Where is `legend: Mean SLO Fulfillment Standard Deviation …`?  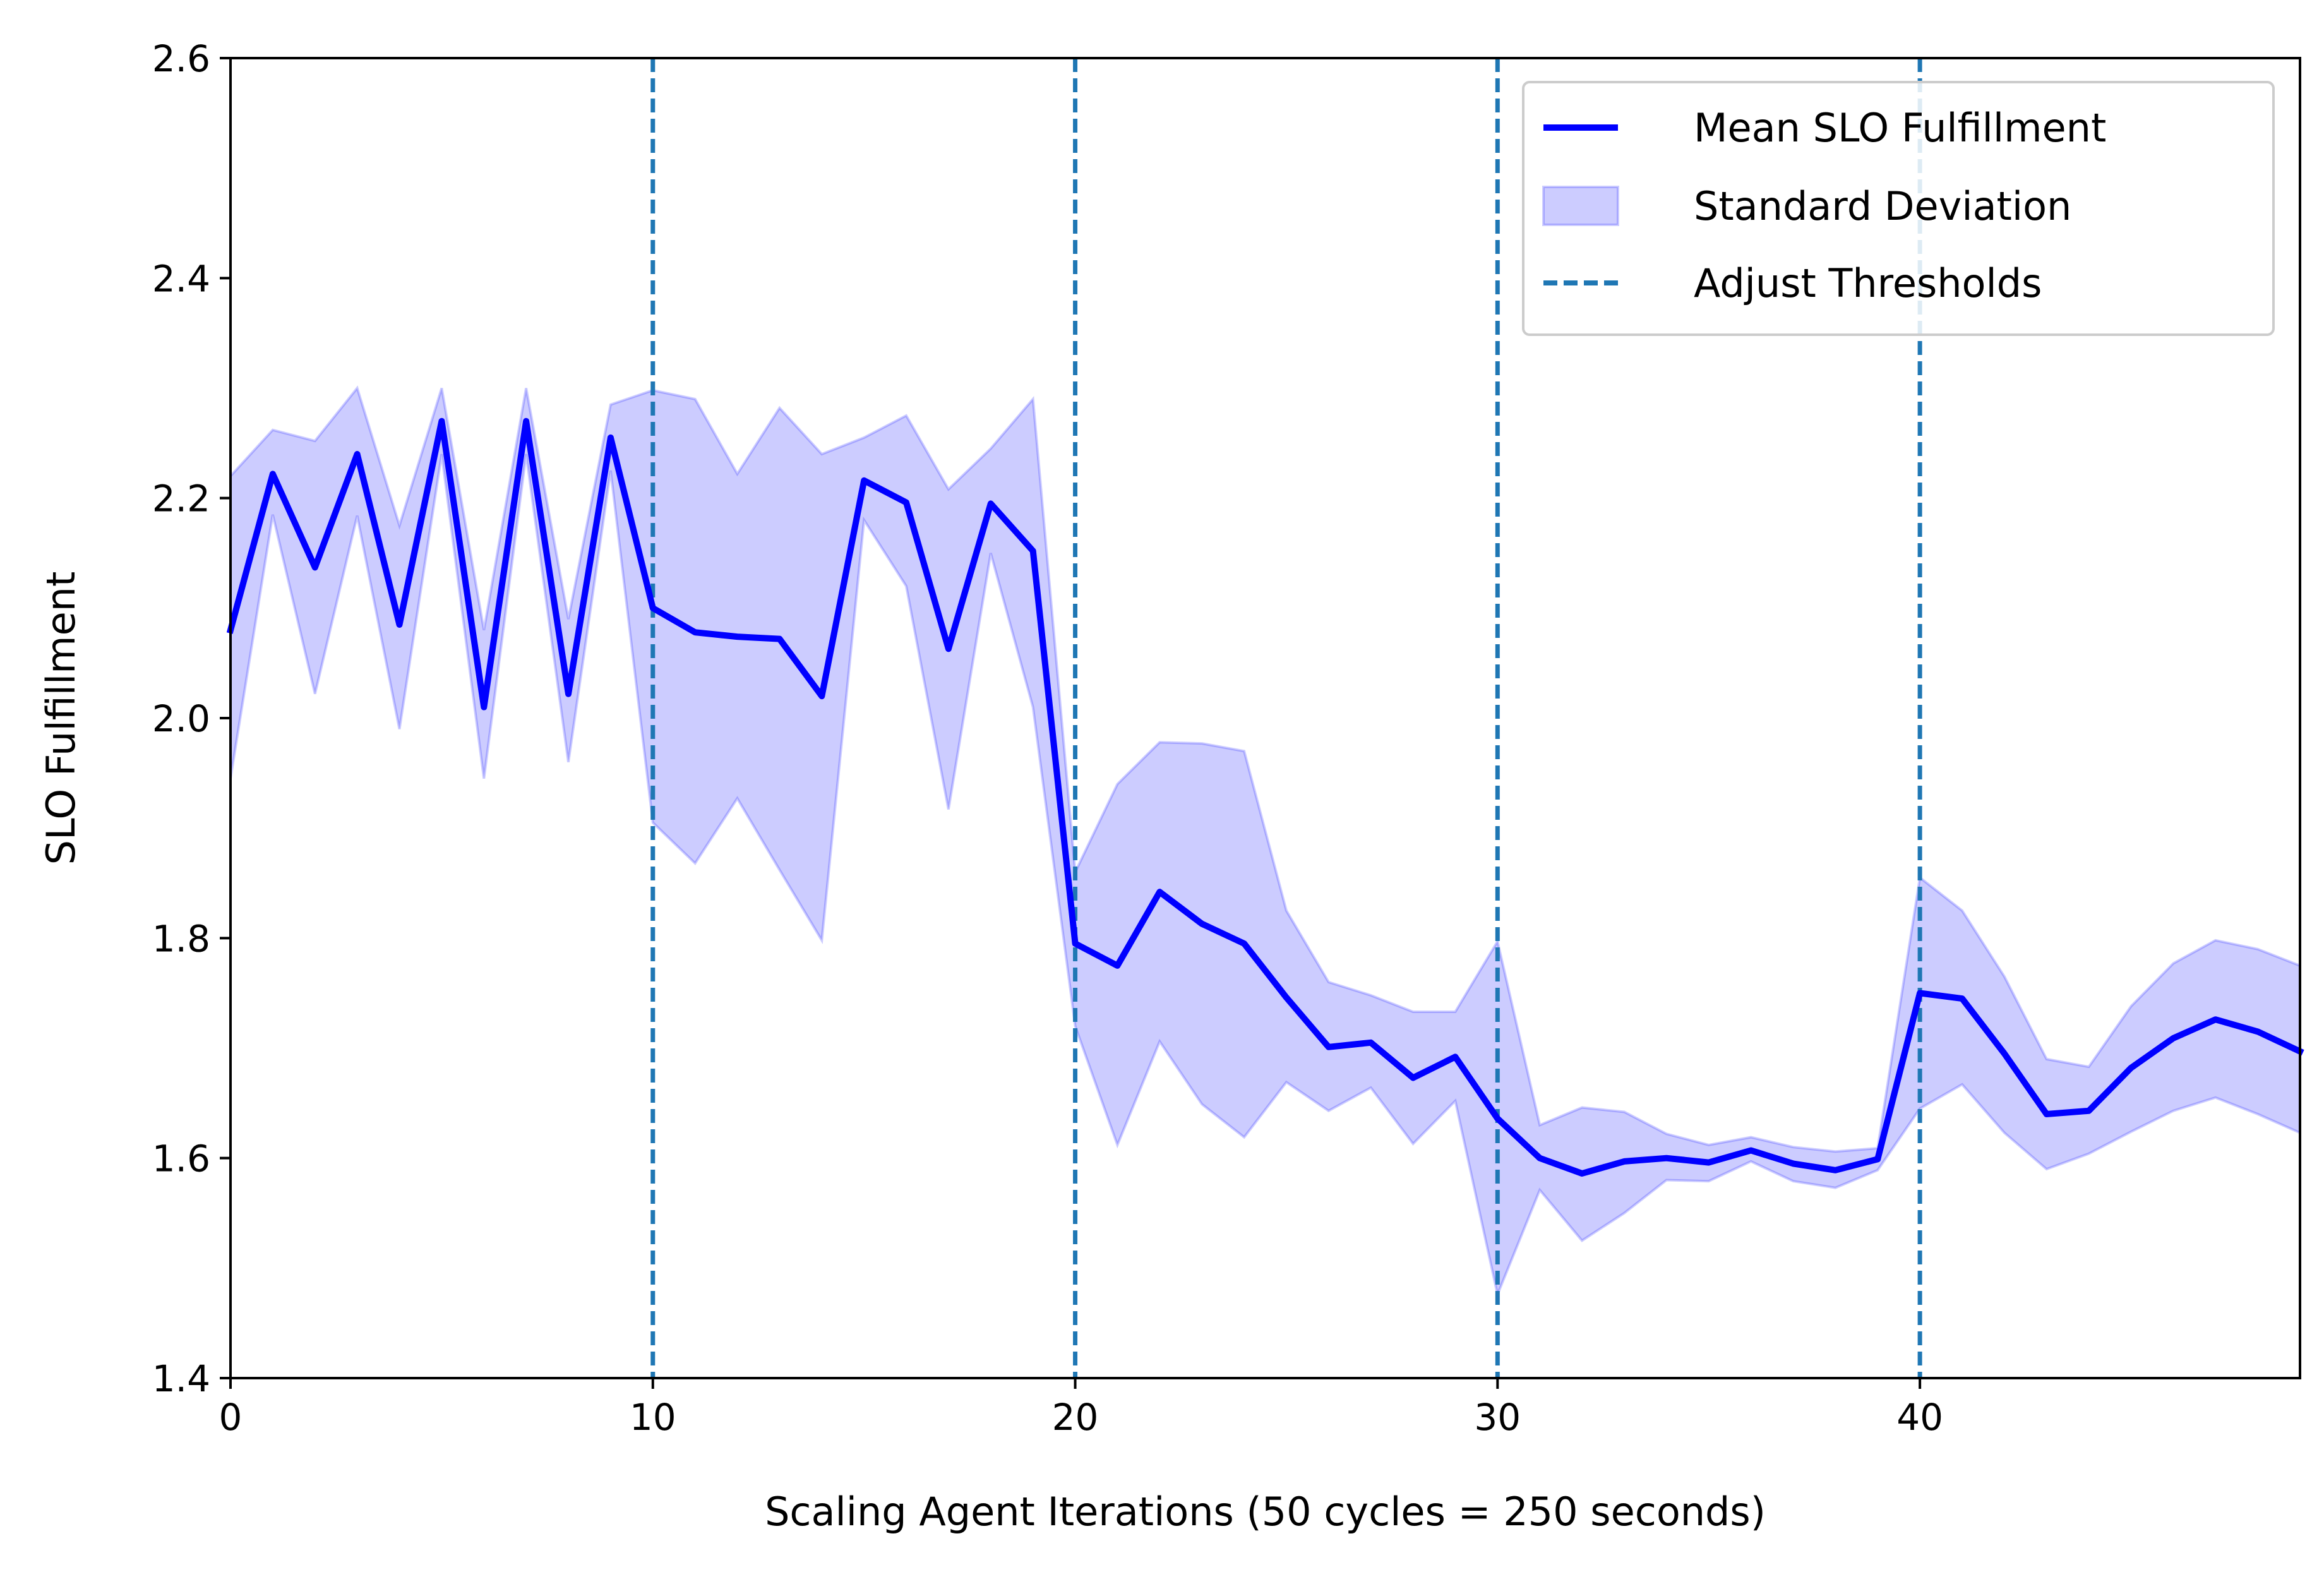
legend: Mean SLO Fulfillment Standard Deviation … is located at coordinates (1898, 208).